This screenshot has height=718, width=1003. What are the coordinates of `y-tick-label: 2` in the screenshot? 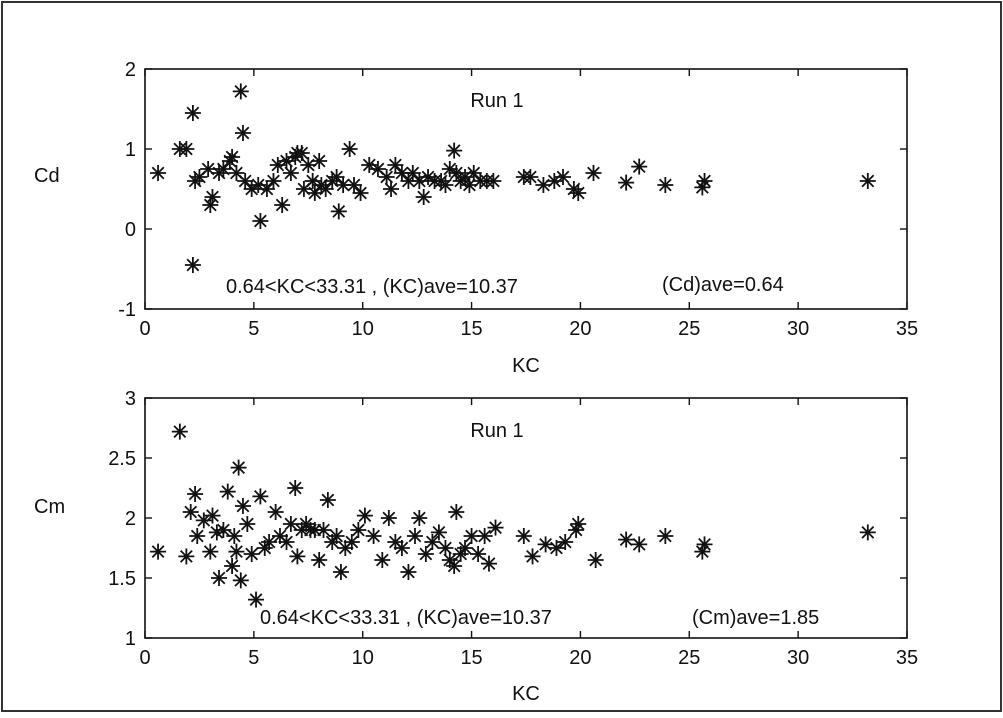 It's located at (130, 519).